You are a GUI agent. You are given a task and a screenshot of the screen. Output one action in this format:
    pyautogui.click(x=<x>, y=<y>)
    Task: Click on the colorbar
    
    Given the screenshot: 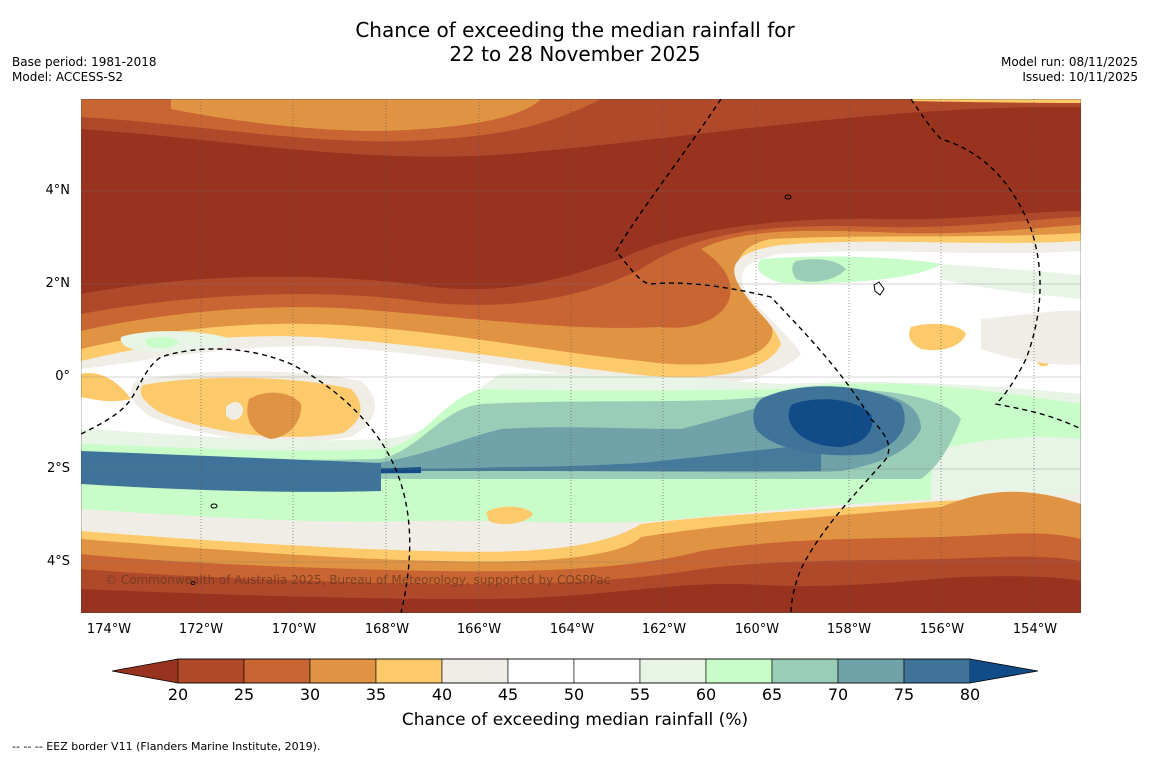 What is the action you would take?
    pyautogui.click(x=575, y=671)
    